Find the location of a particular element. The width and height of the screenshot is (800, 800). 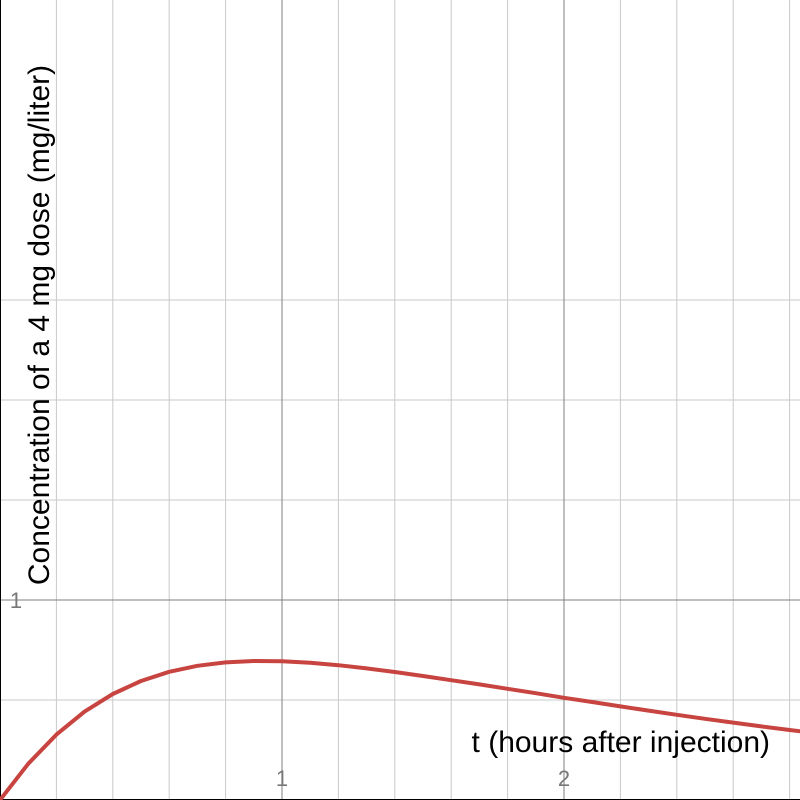

x-tick-label: 2 is located at coordinates (564, 778).